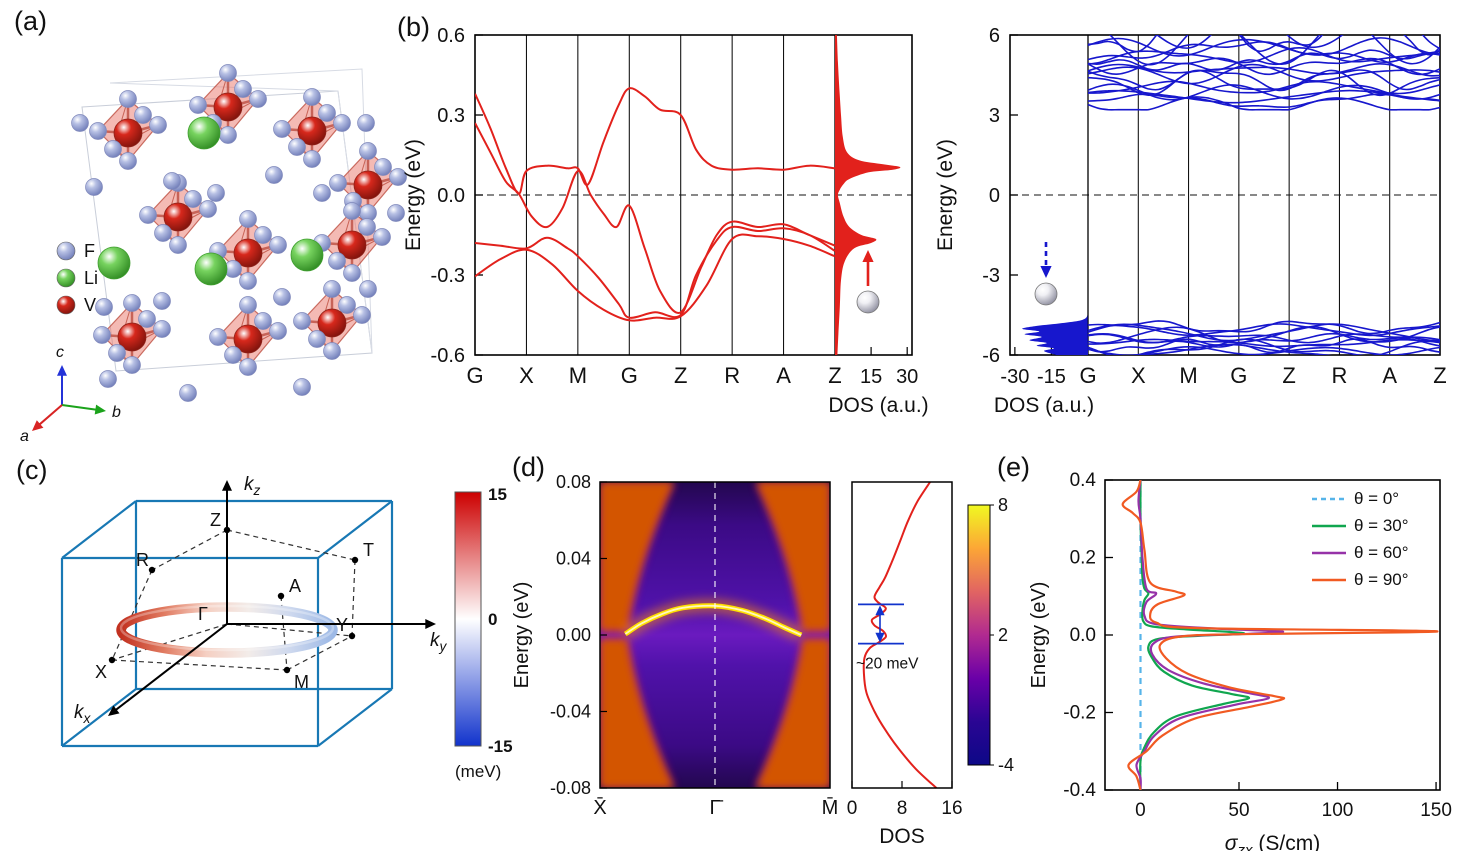 This screenshot has width=1462, height=851. I want to click on heatmap-axes: 0.08 0.04 0.00 -0.04 -0.08X̄ Γ̄ M̄ Energy (eV), so click(674, 645).